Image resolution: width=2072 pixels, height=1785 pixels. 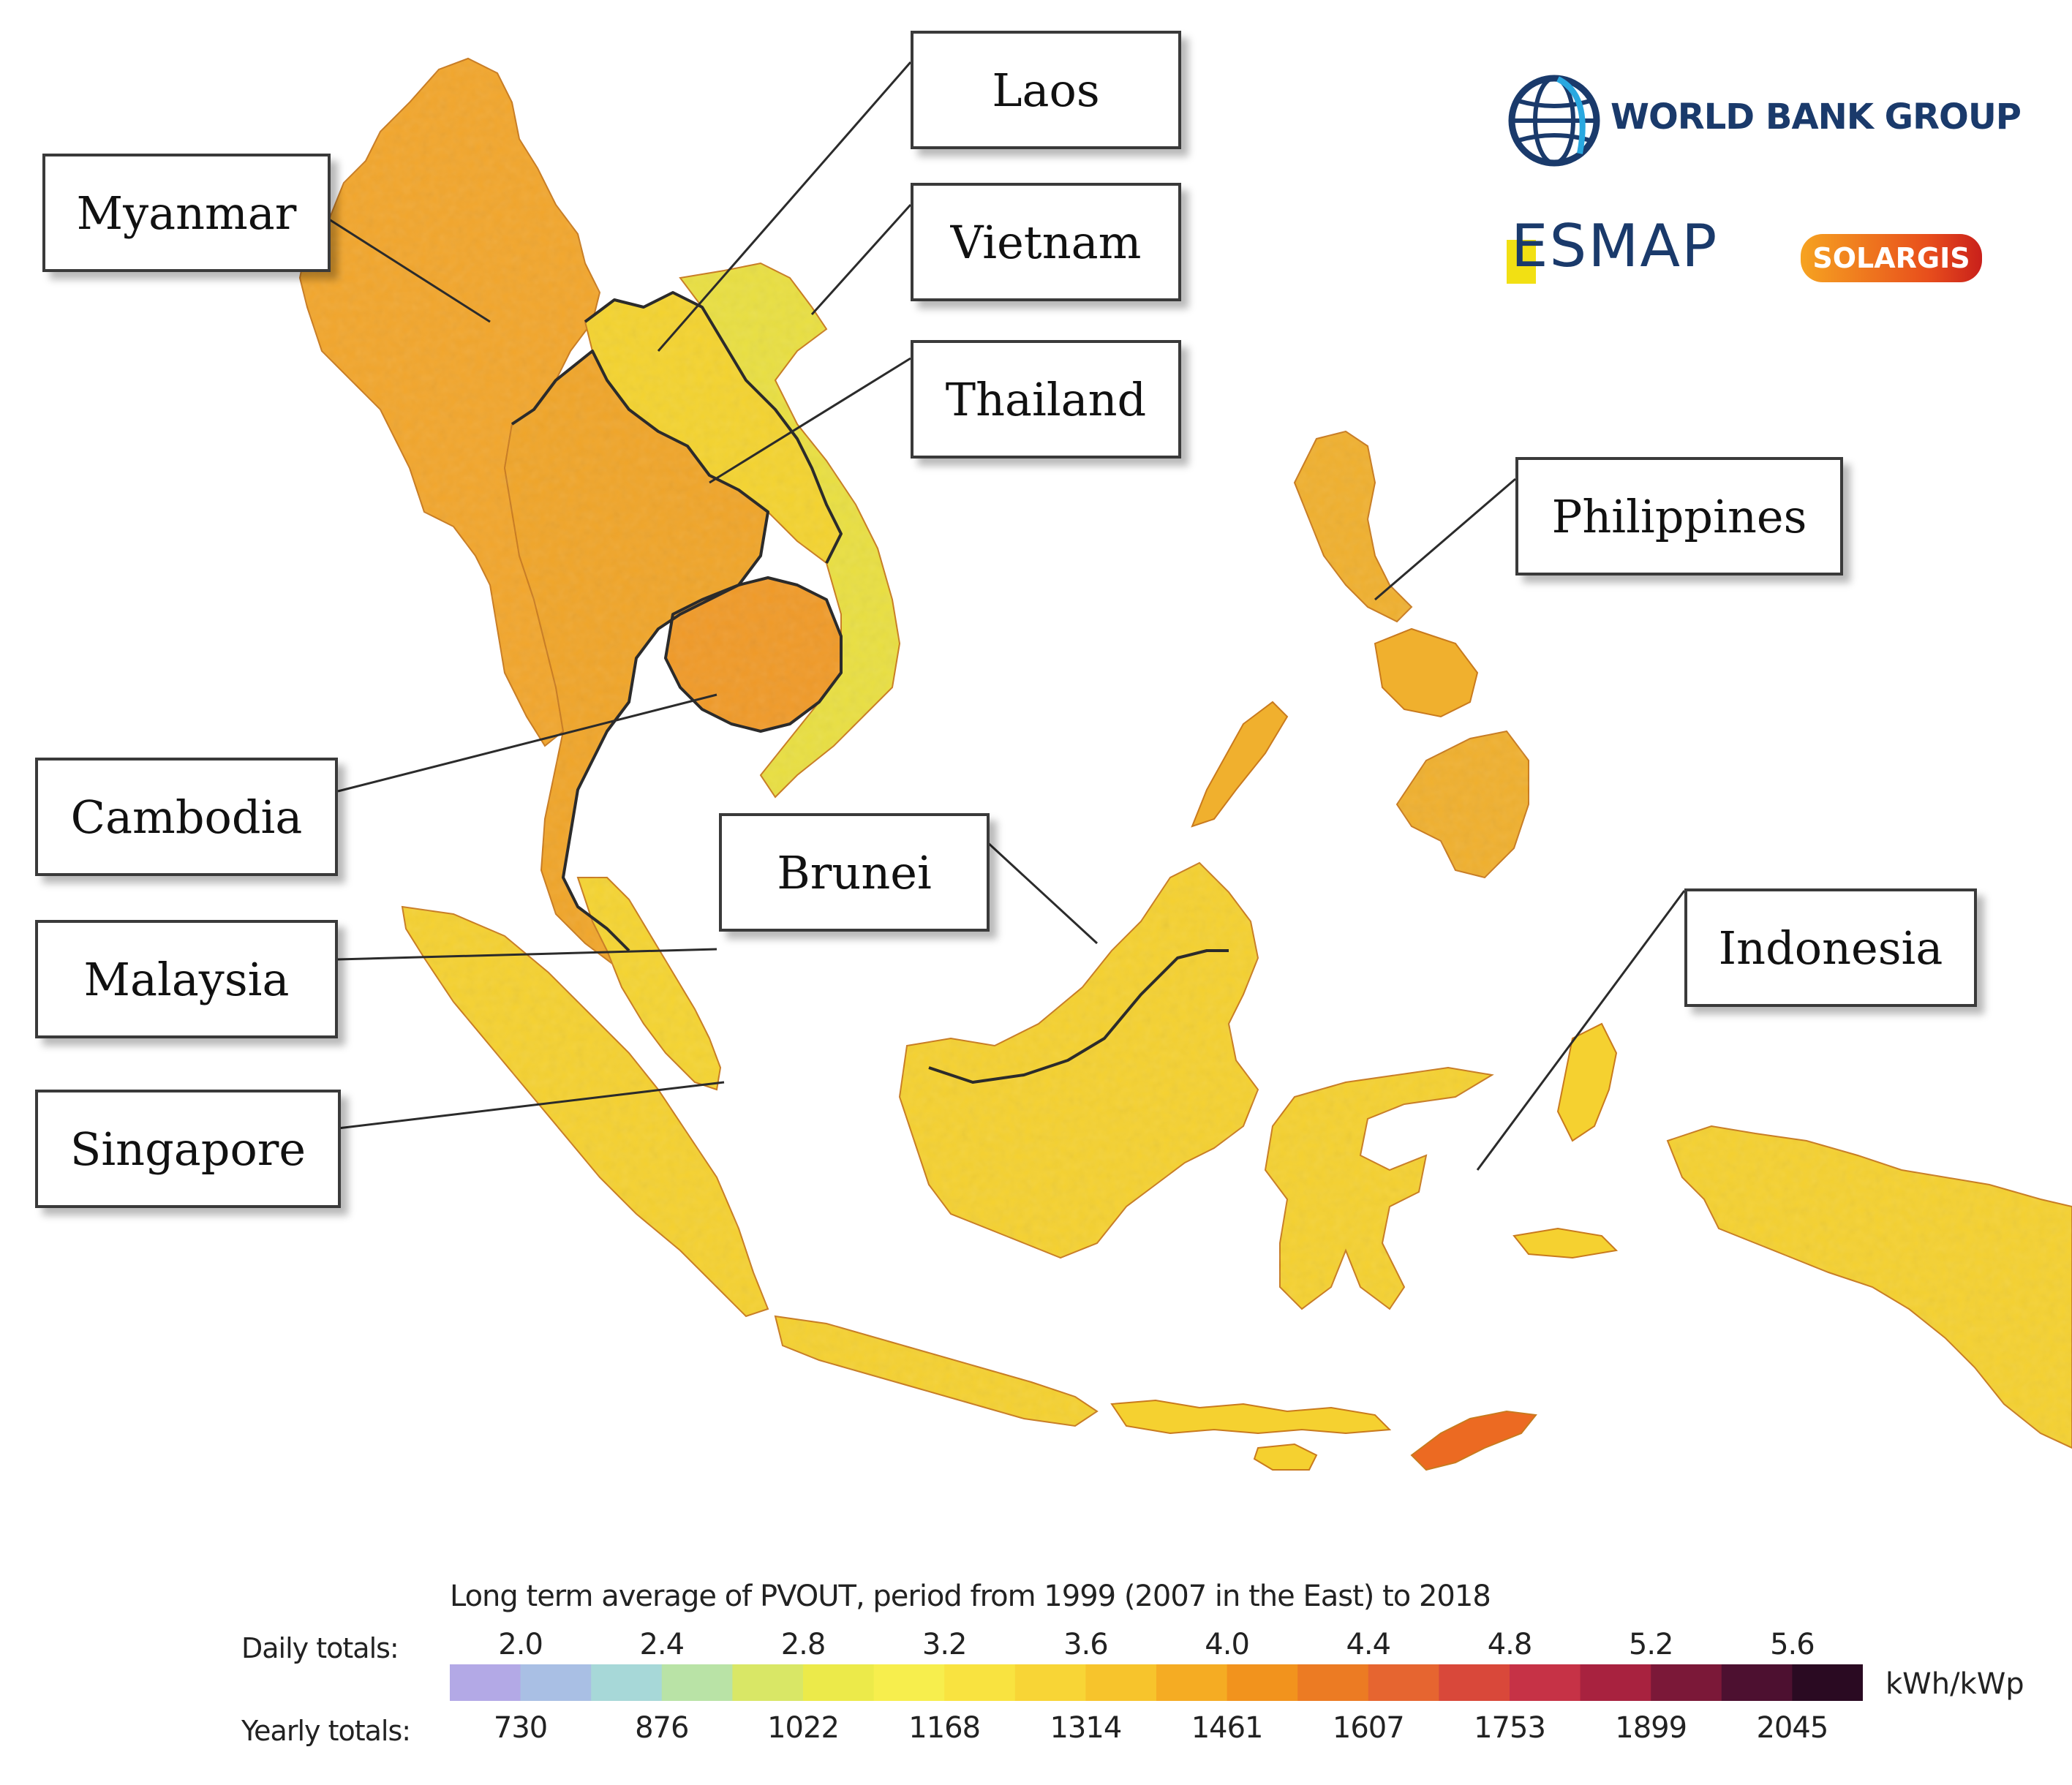 I want to click on daily-tick: 2.0, so click(x=520, y=1644).